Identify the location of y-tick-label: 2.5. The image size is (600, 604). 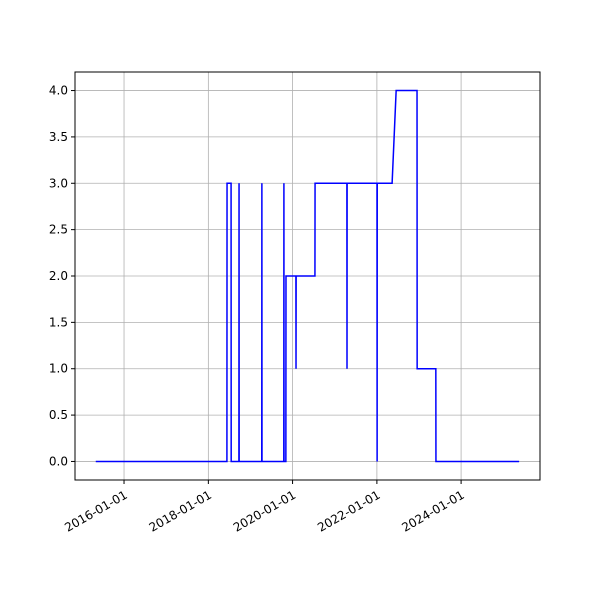
(58, 230).